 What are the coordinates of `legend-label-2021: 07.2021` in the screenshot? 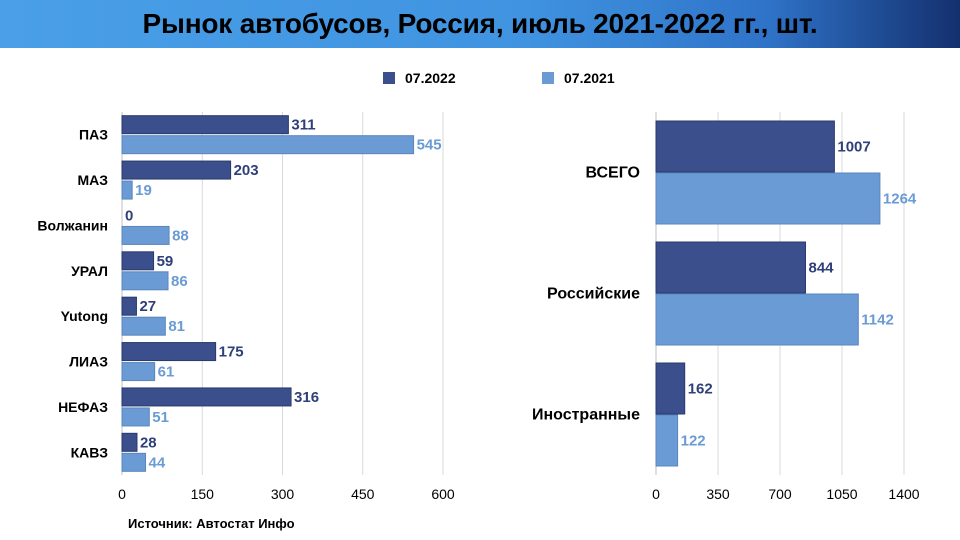 It's located at (589, 78).